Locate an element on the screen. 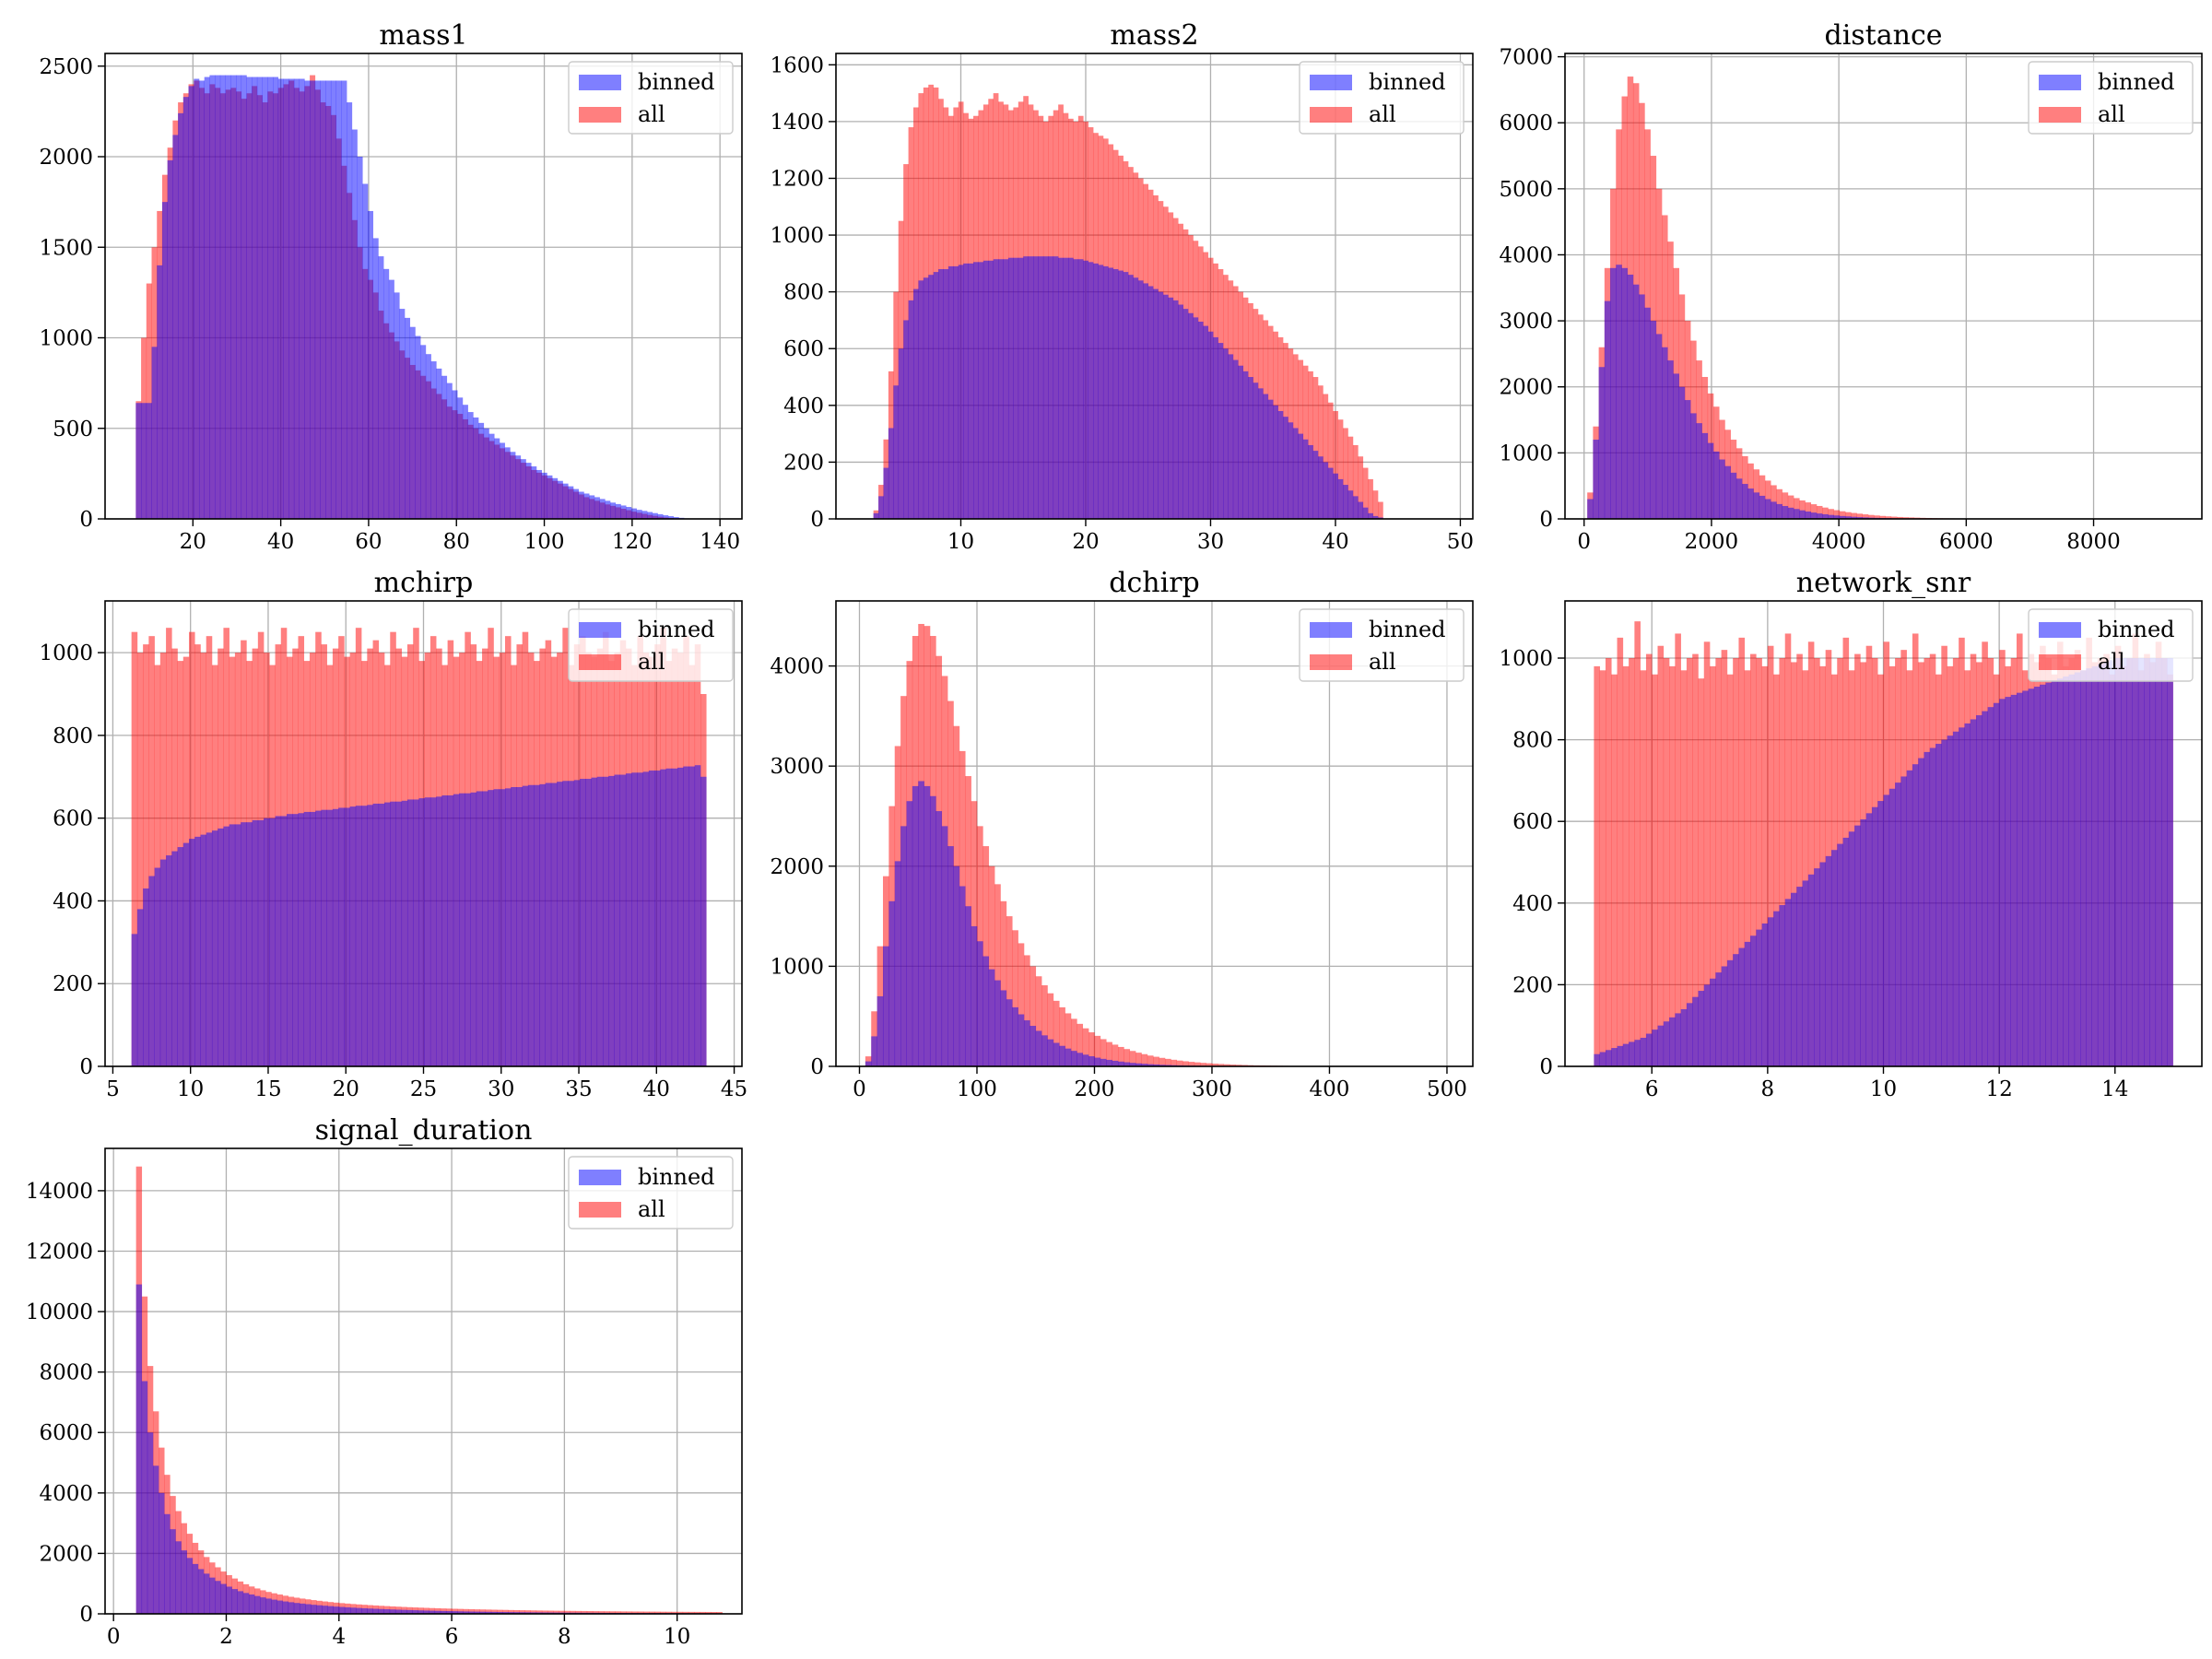 This screenshot has width=2212, height=1659. legend-label-all: all is located at coordinates (2111, 114).